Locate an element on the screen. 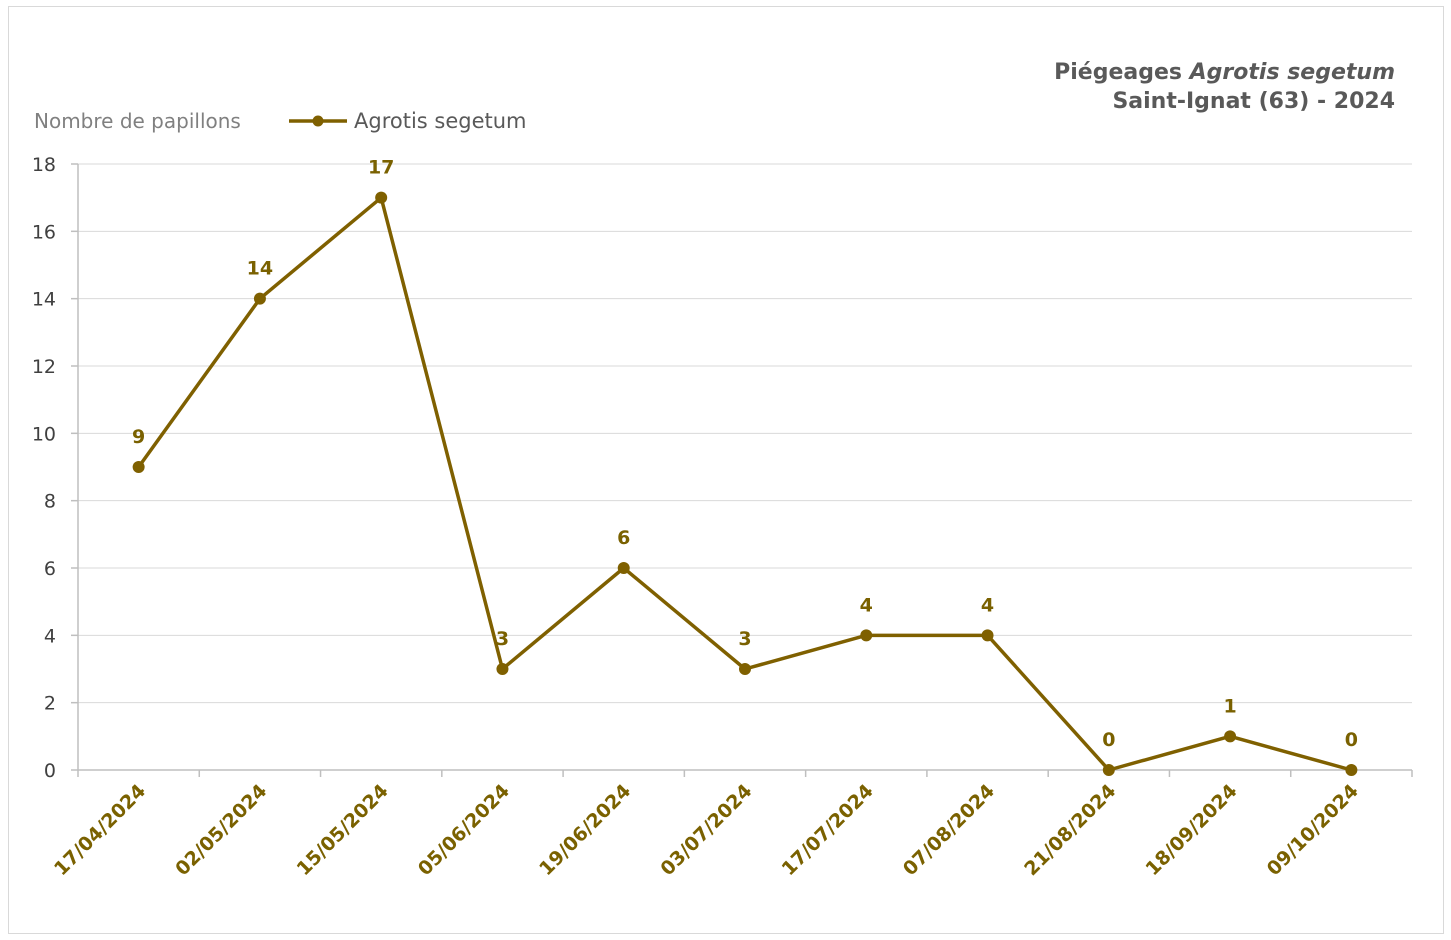 The height and width of the screenshot is (940, 1451). x-tick-label-1: 02/05/2024 is located at coordinates (221, 830).